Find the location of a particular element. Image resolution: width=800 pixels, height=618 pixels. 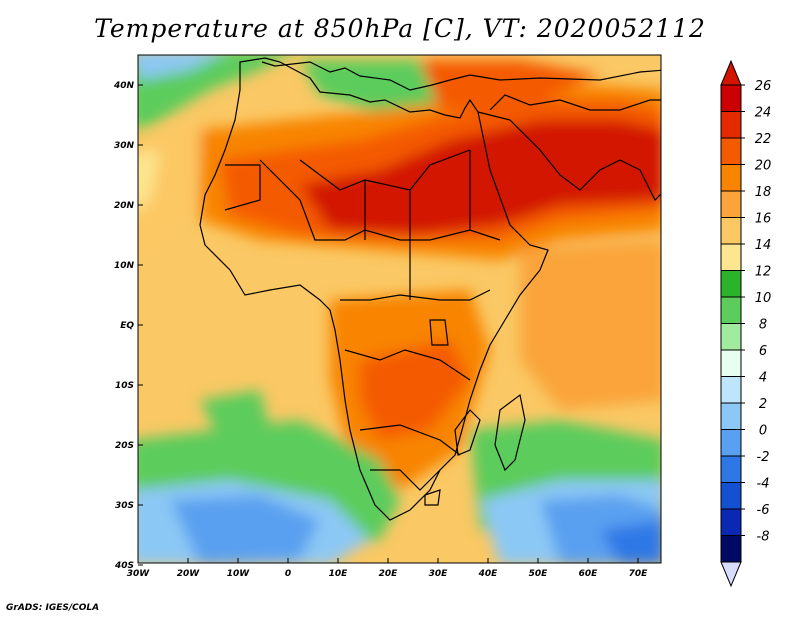

colorbar-label: 4 is located at coordinates (763, 378).